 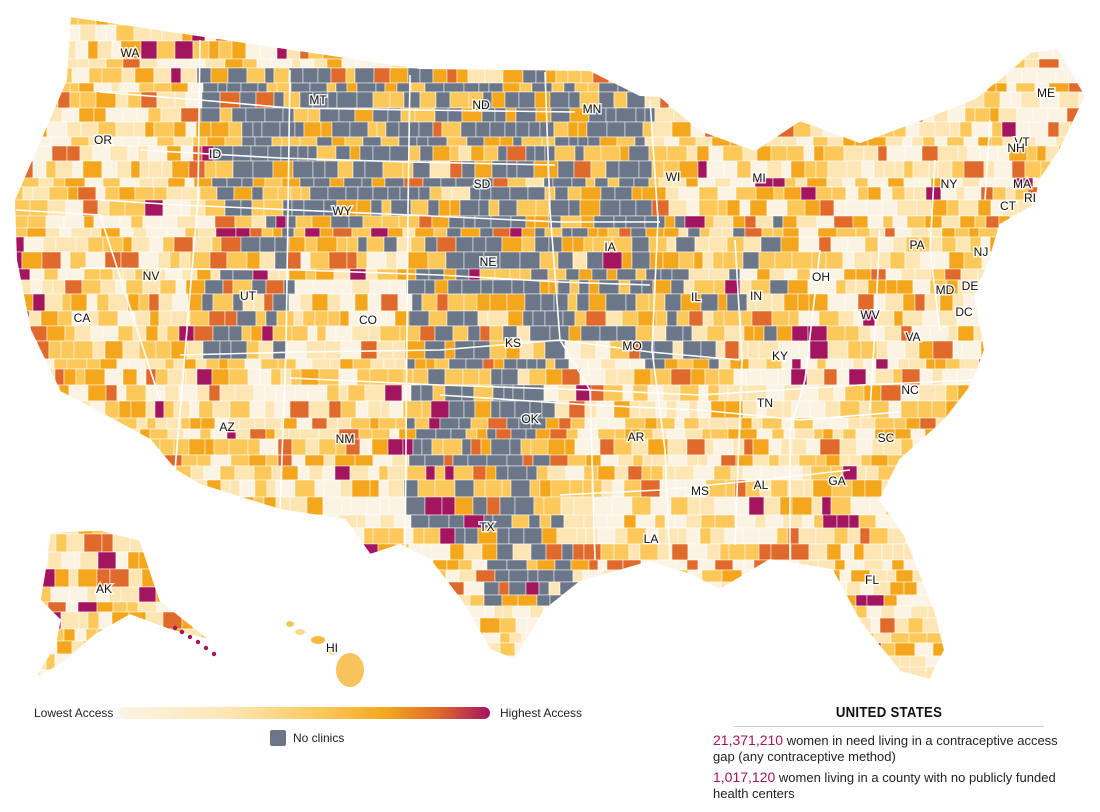 What do you see at coordinates (513, 343) in the screenshot?
I see `state-label-ks: KS` at bounding box center [513, 343].